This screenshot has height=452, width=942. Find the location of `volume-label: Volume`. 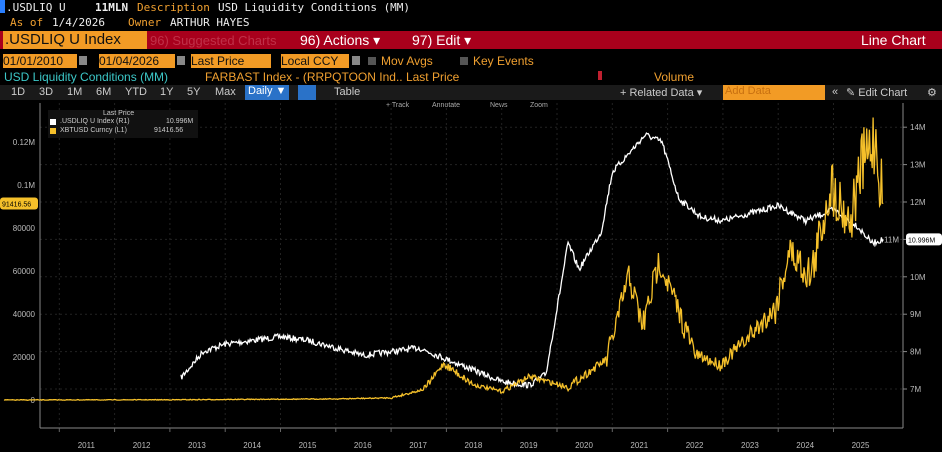

volume-label: Volume is located at coordinates (674, 77).